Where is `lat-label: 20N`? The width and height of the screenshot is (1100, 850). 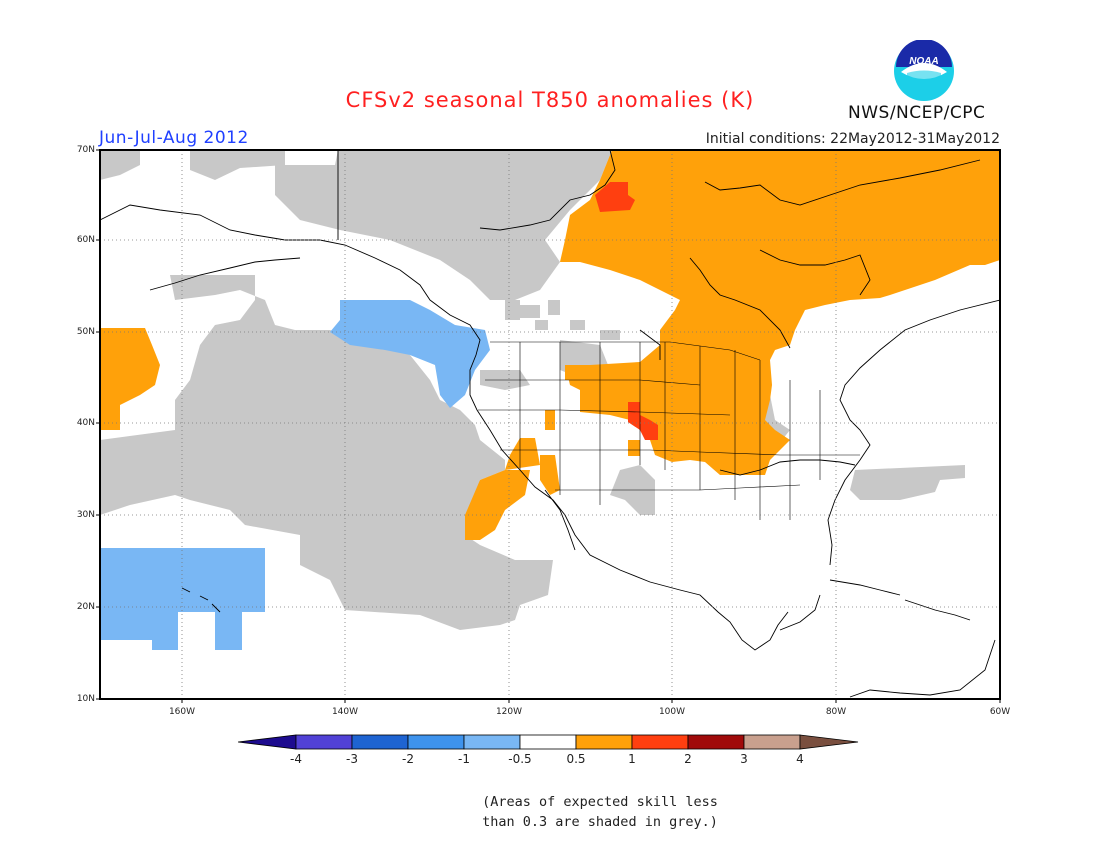
lat-label: 20N is located at coordinates (85, 607).